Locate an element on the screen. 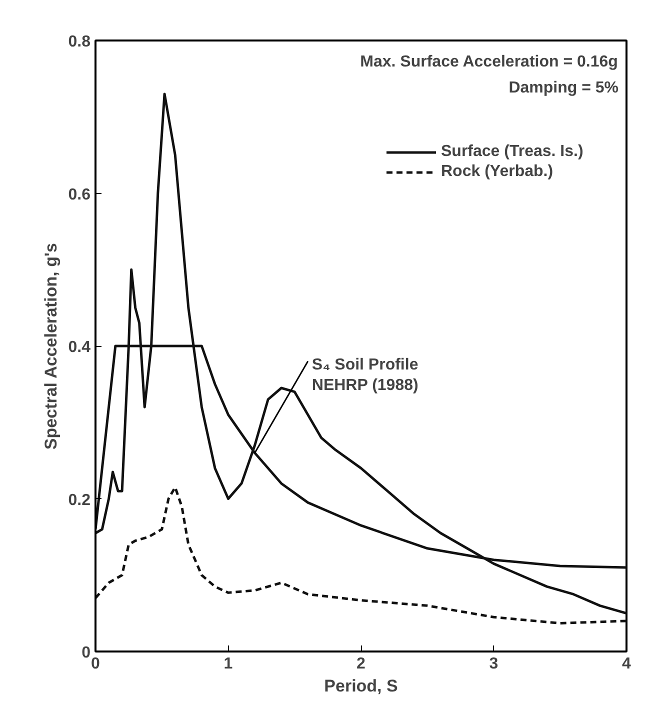 The height and width of the screenshot is (721, 656). x-tick-label: 1 is located at coordinates (228, 664).